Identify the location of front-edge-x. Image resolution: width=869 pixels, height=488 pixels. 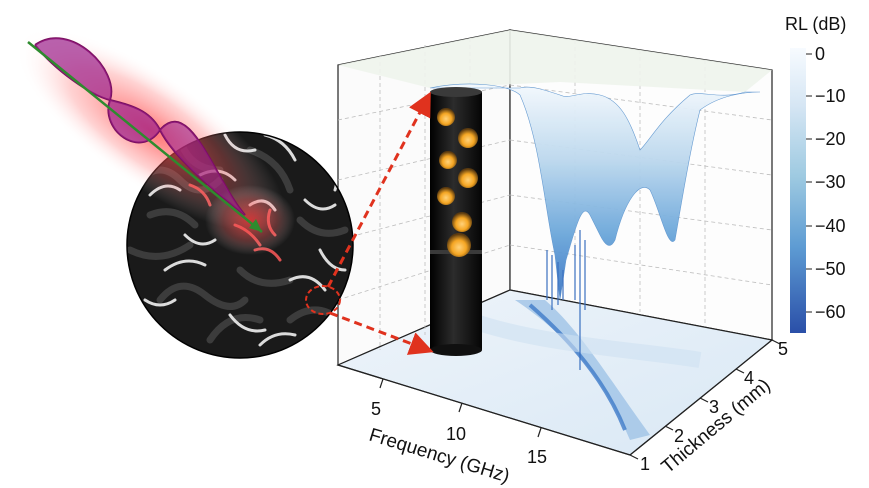
(484, 410).